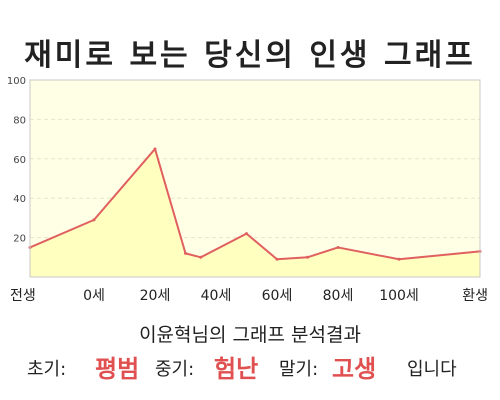  What do you see at coordinates (155, 296) in the screenshot?
I see `x-tick-label: 20세` at bounding box center [155, 296].